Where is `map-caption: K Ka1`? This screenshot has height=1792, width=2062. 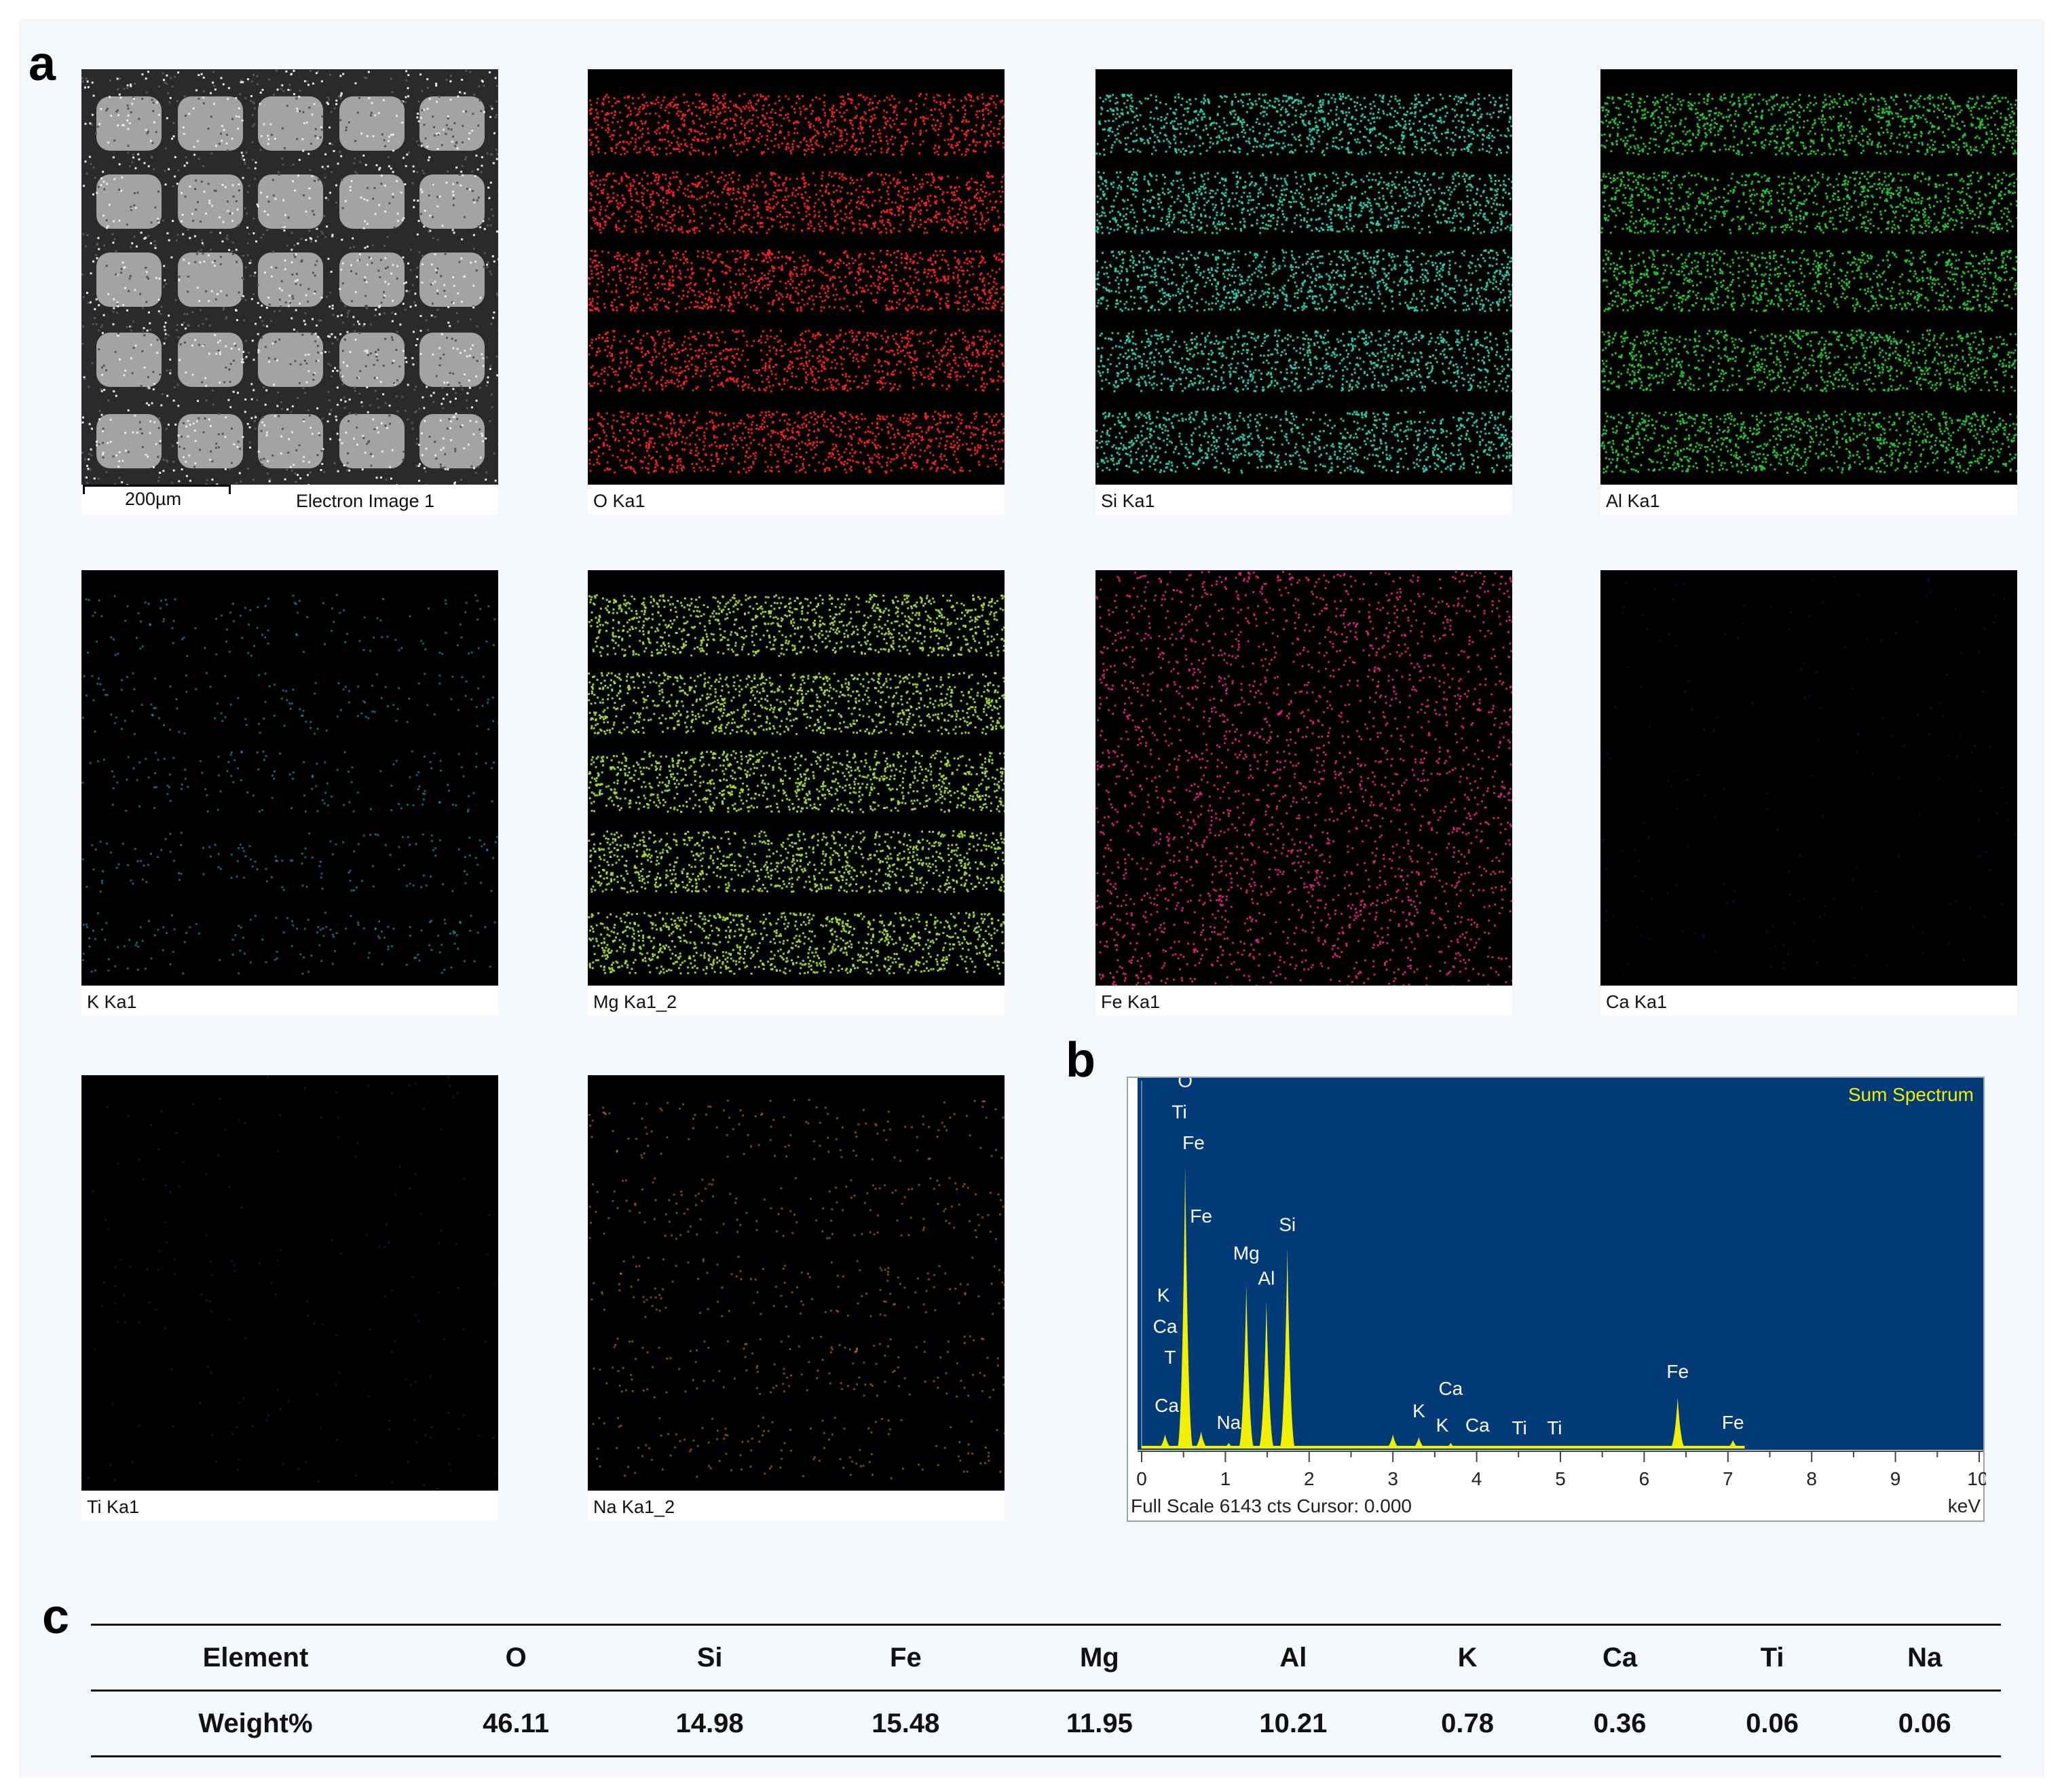 map-caption: K Ka1 is located at coordinates (112, 1003).